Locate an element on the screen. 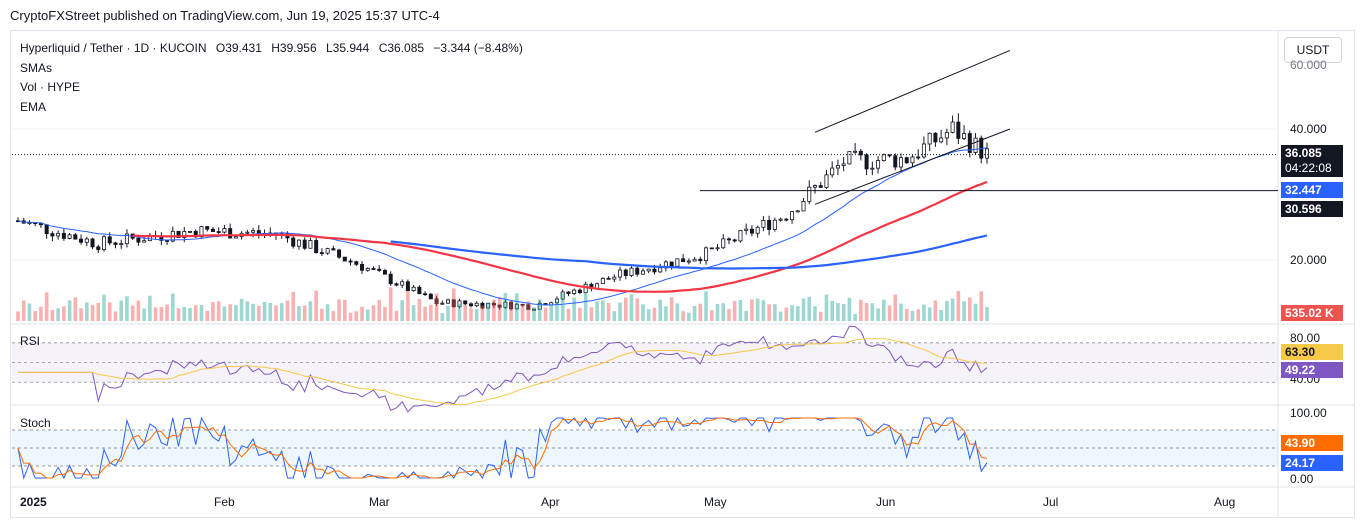 This screenshot has width=1365, height=529. time-tick-jun: Jun is located at coordinates (886, 502).